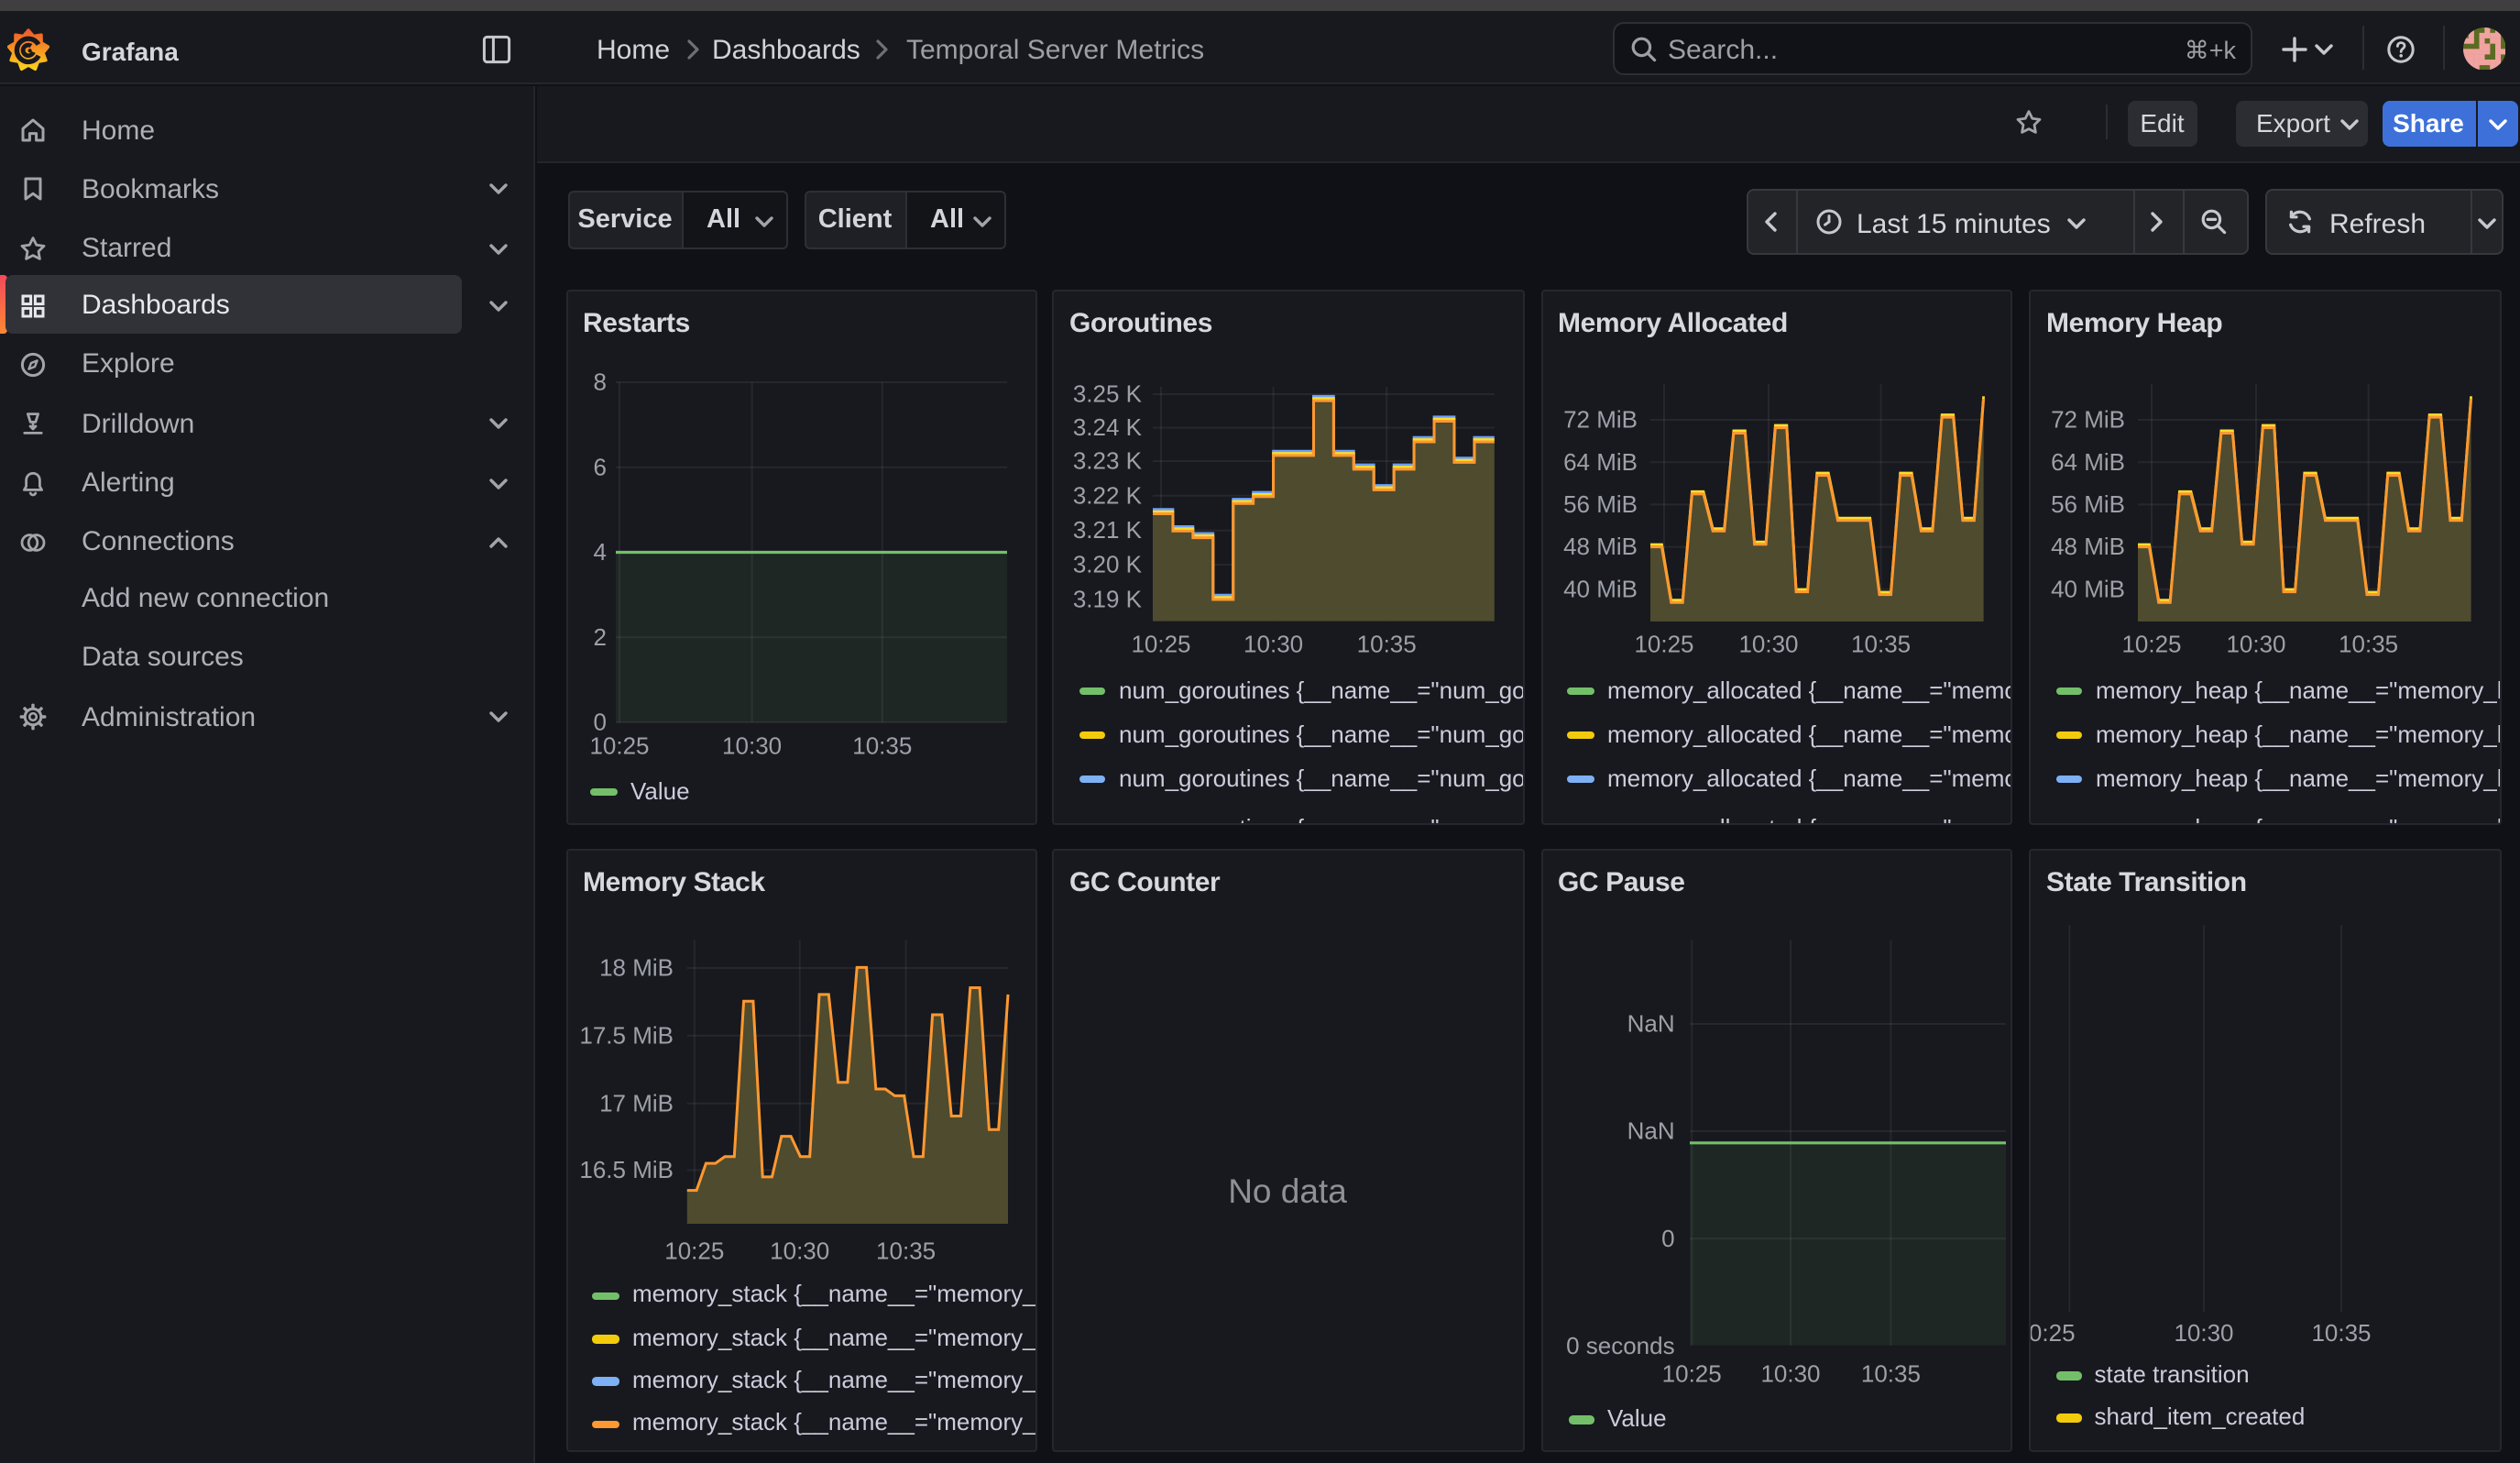 The width and height of the screenshot is (2520, 1463). I want to click on svg-text: 3.23 K, so click(1108, 460).